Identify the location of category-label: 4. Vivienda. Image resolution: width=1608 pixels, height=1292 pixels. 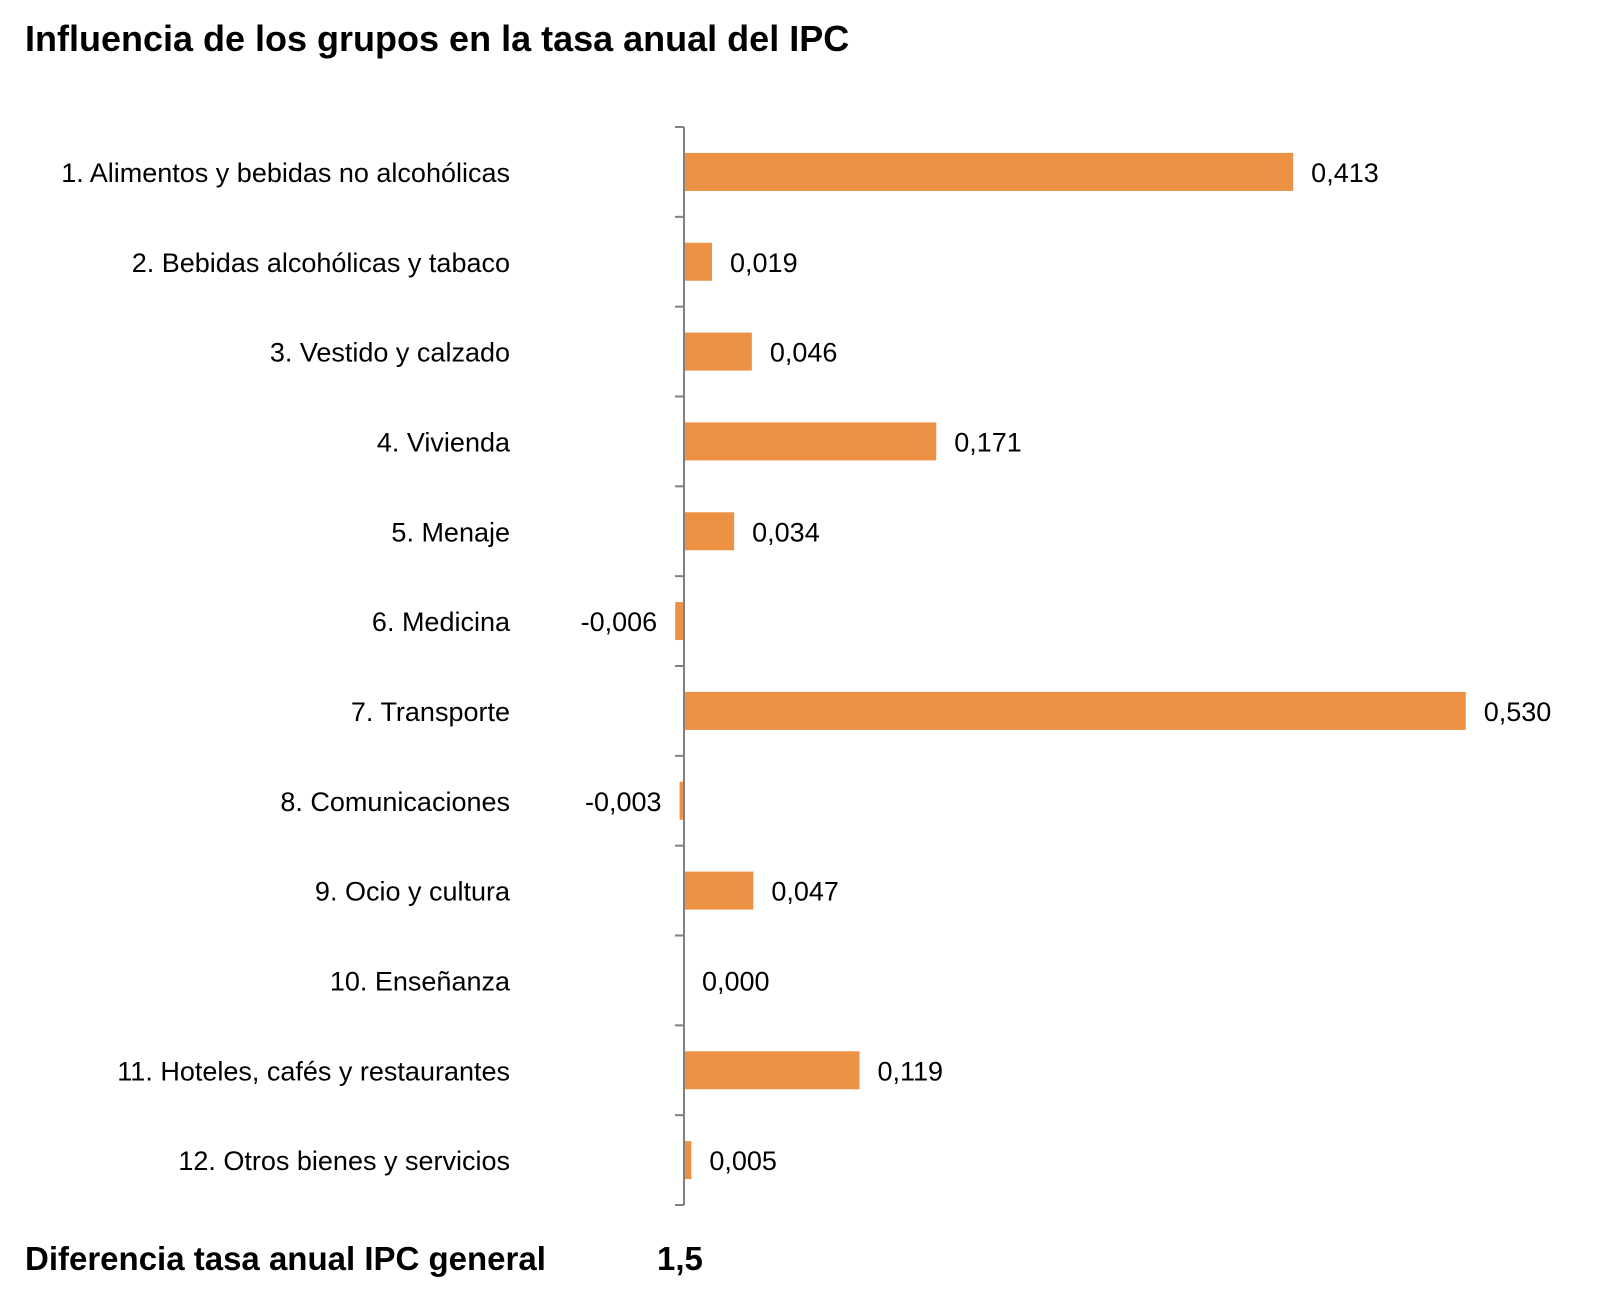
(444, 442).